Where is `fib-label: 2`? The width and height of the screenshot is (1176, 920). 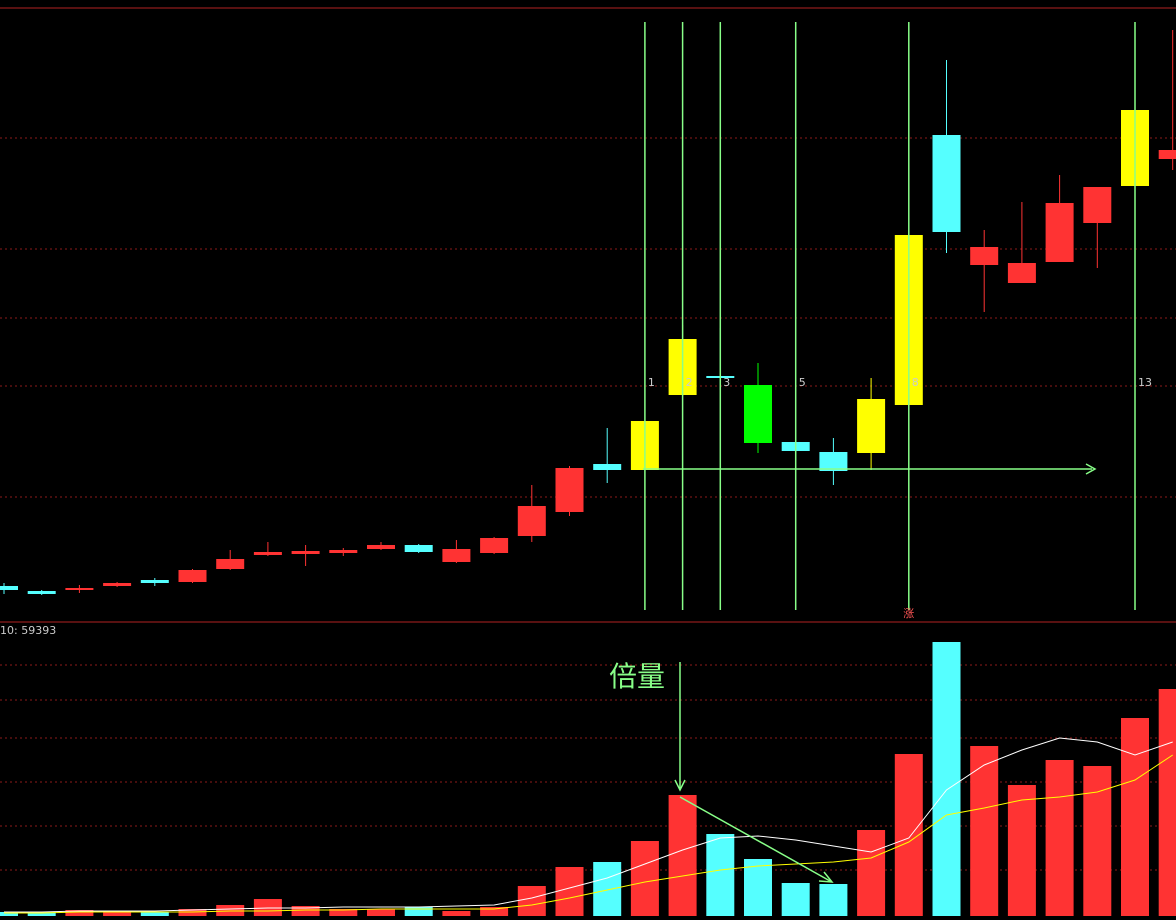 fib-label: 2 is located at coordinates (689, 382).